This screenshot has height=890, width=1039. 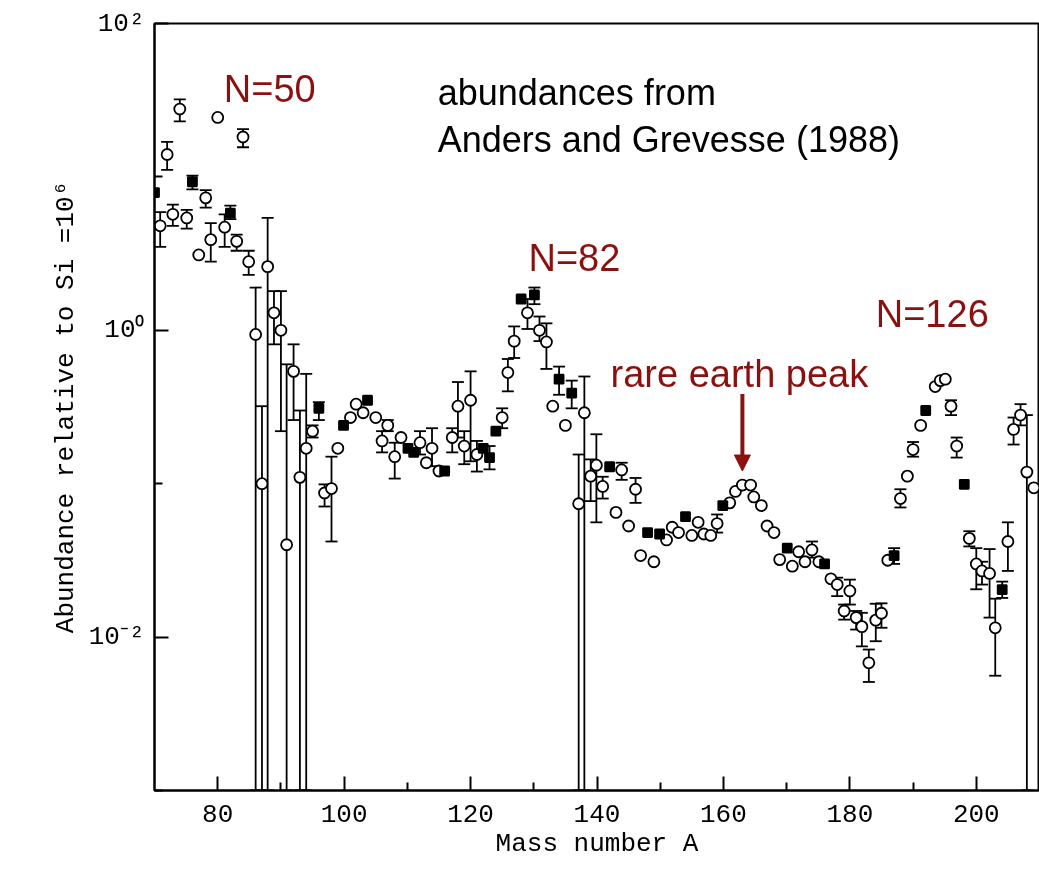 What do you see at coordinates (124, 330) in the screenshot?
I see `y-tick-label: 10⁰` at bounding box center [124, 330].